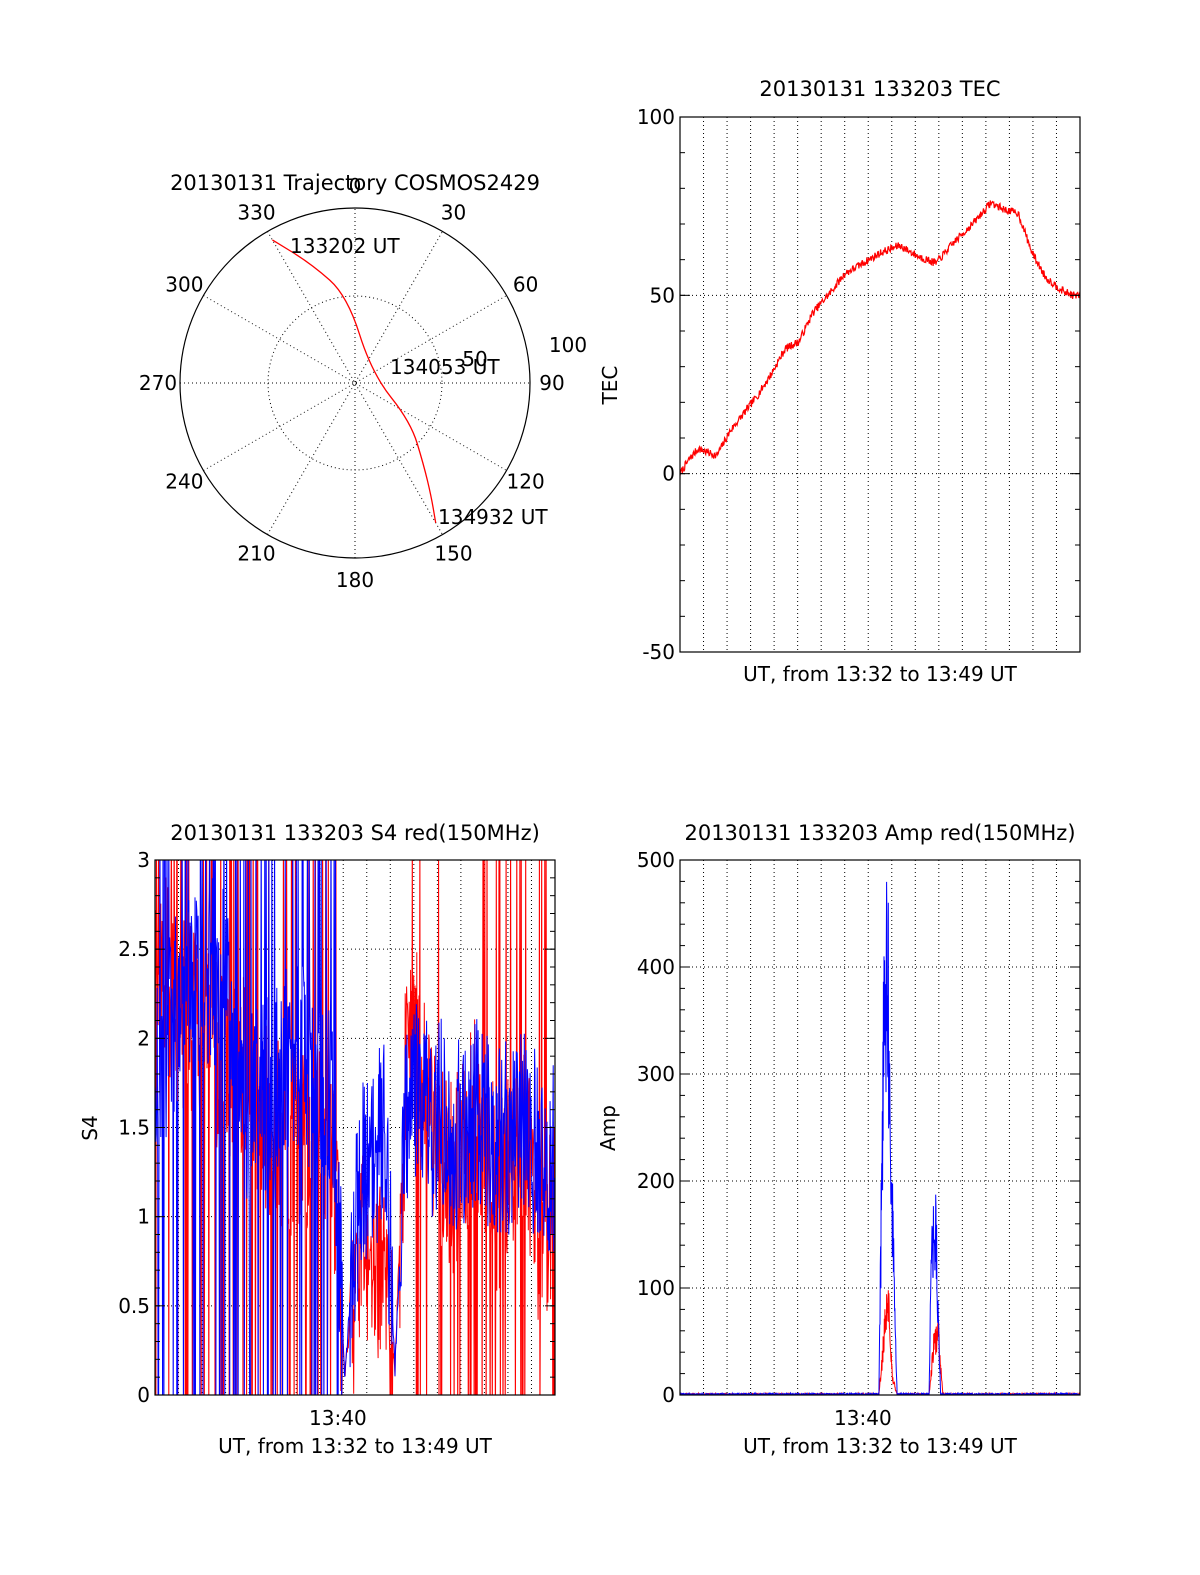 The width and height of the screenshot is (1200, 1575). What do you see at coordinates (355, 186) in the screenshot?
I see `polar-azimuth-label: 0` at bounding box center [355, 186].